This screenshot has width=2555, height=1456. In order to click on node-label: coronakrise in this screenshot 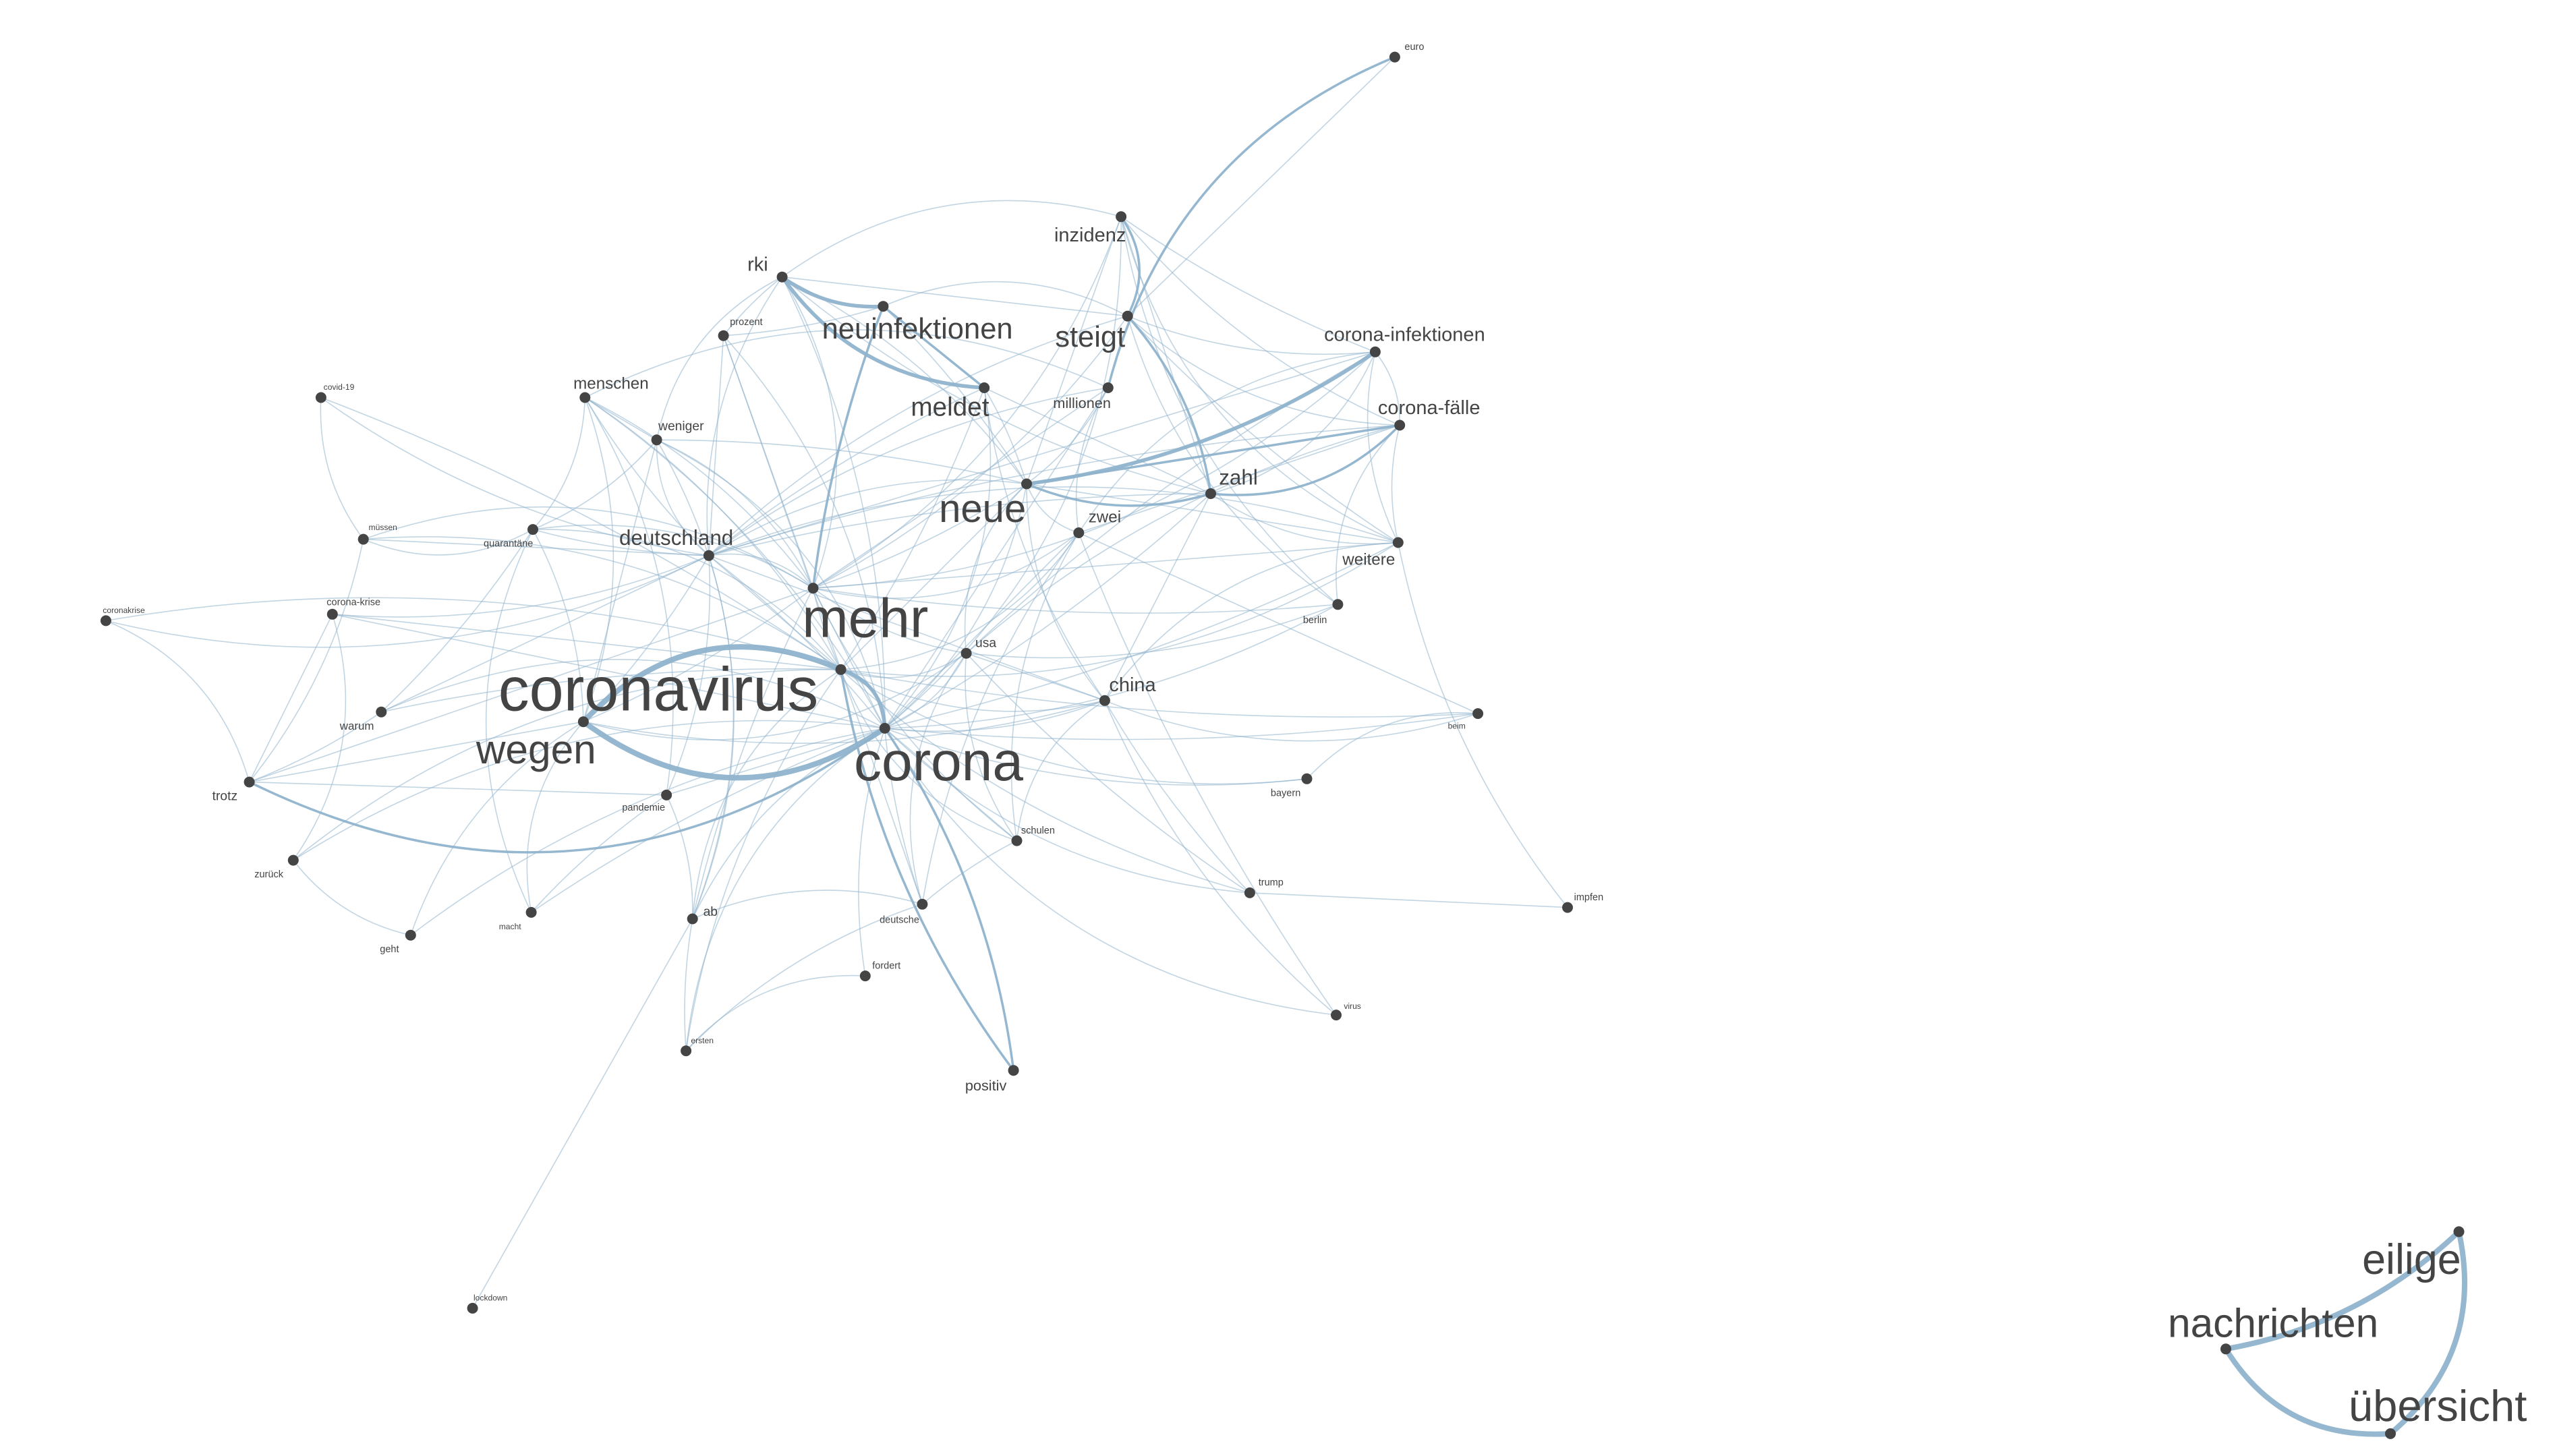, I will do `click(124, 610)`.